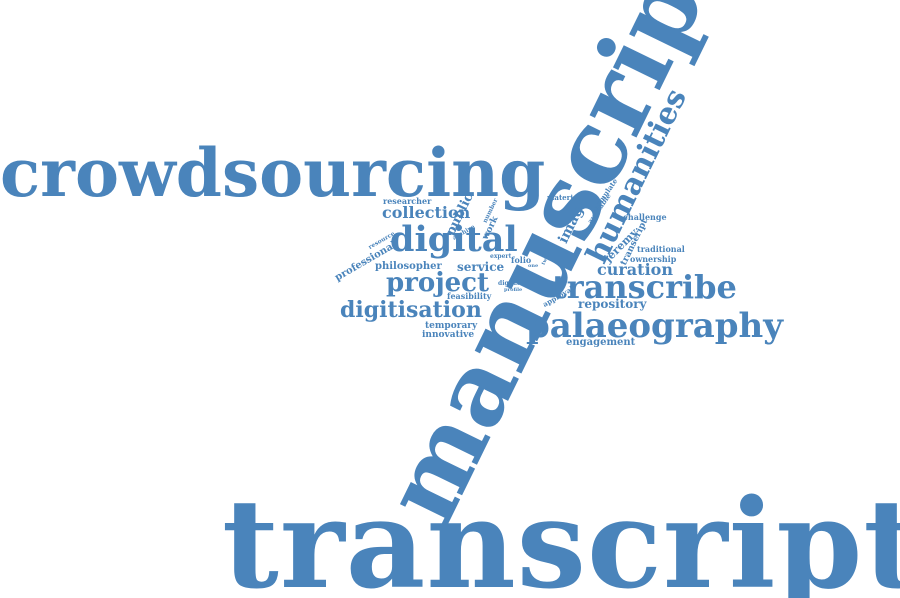 This screenshot has height=598, width=900. I want to click on word-digital: digital, so click(454, 239).